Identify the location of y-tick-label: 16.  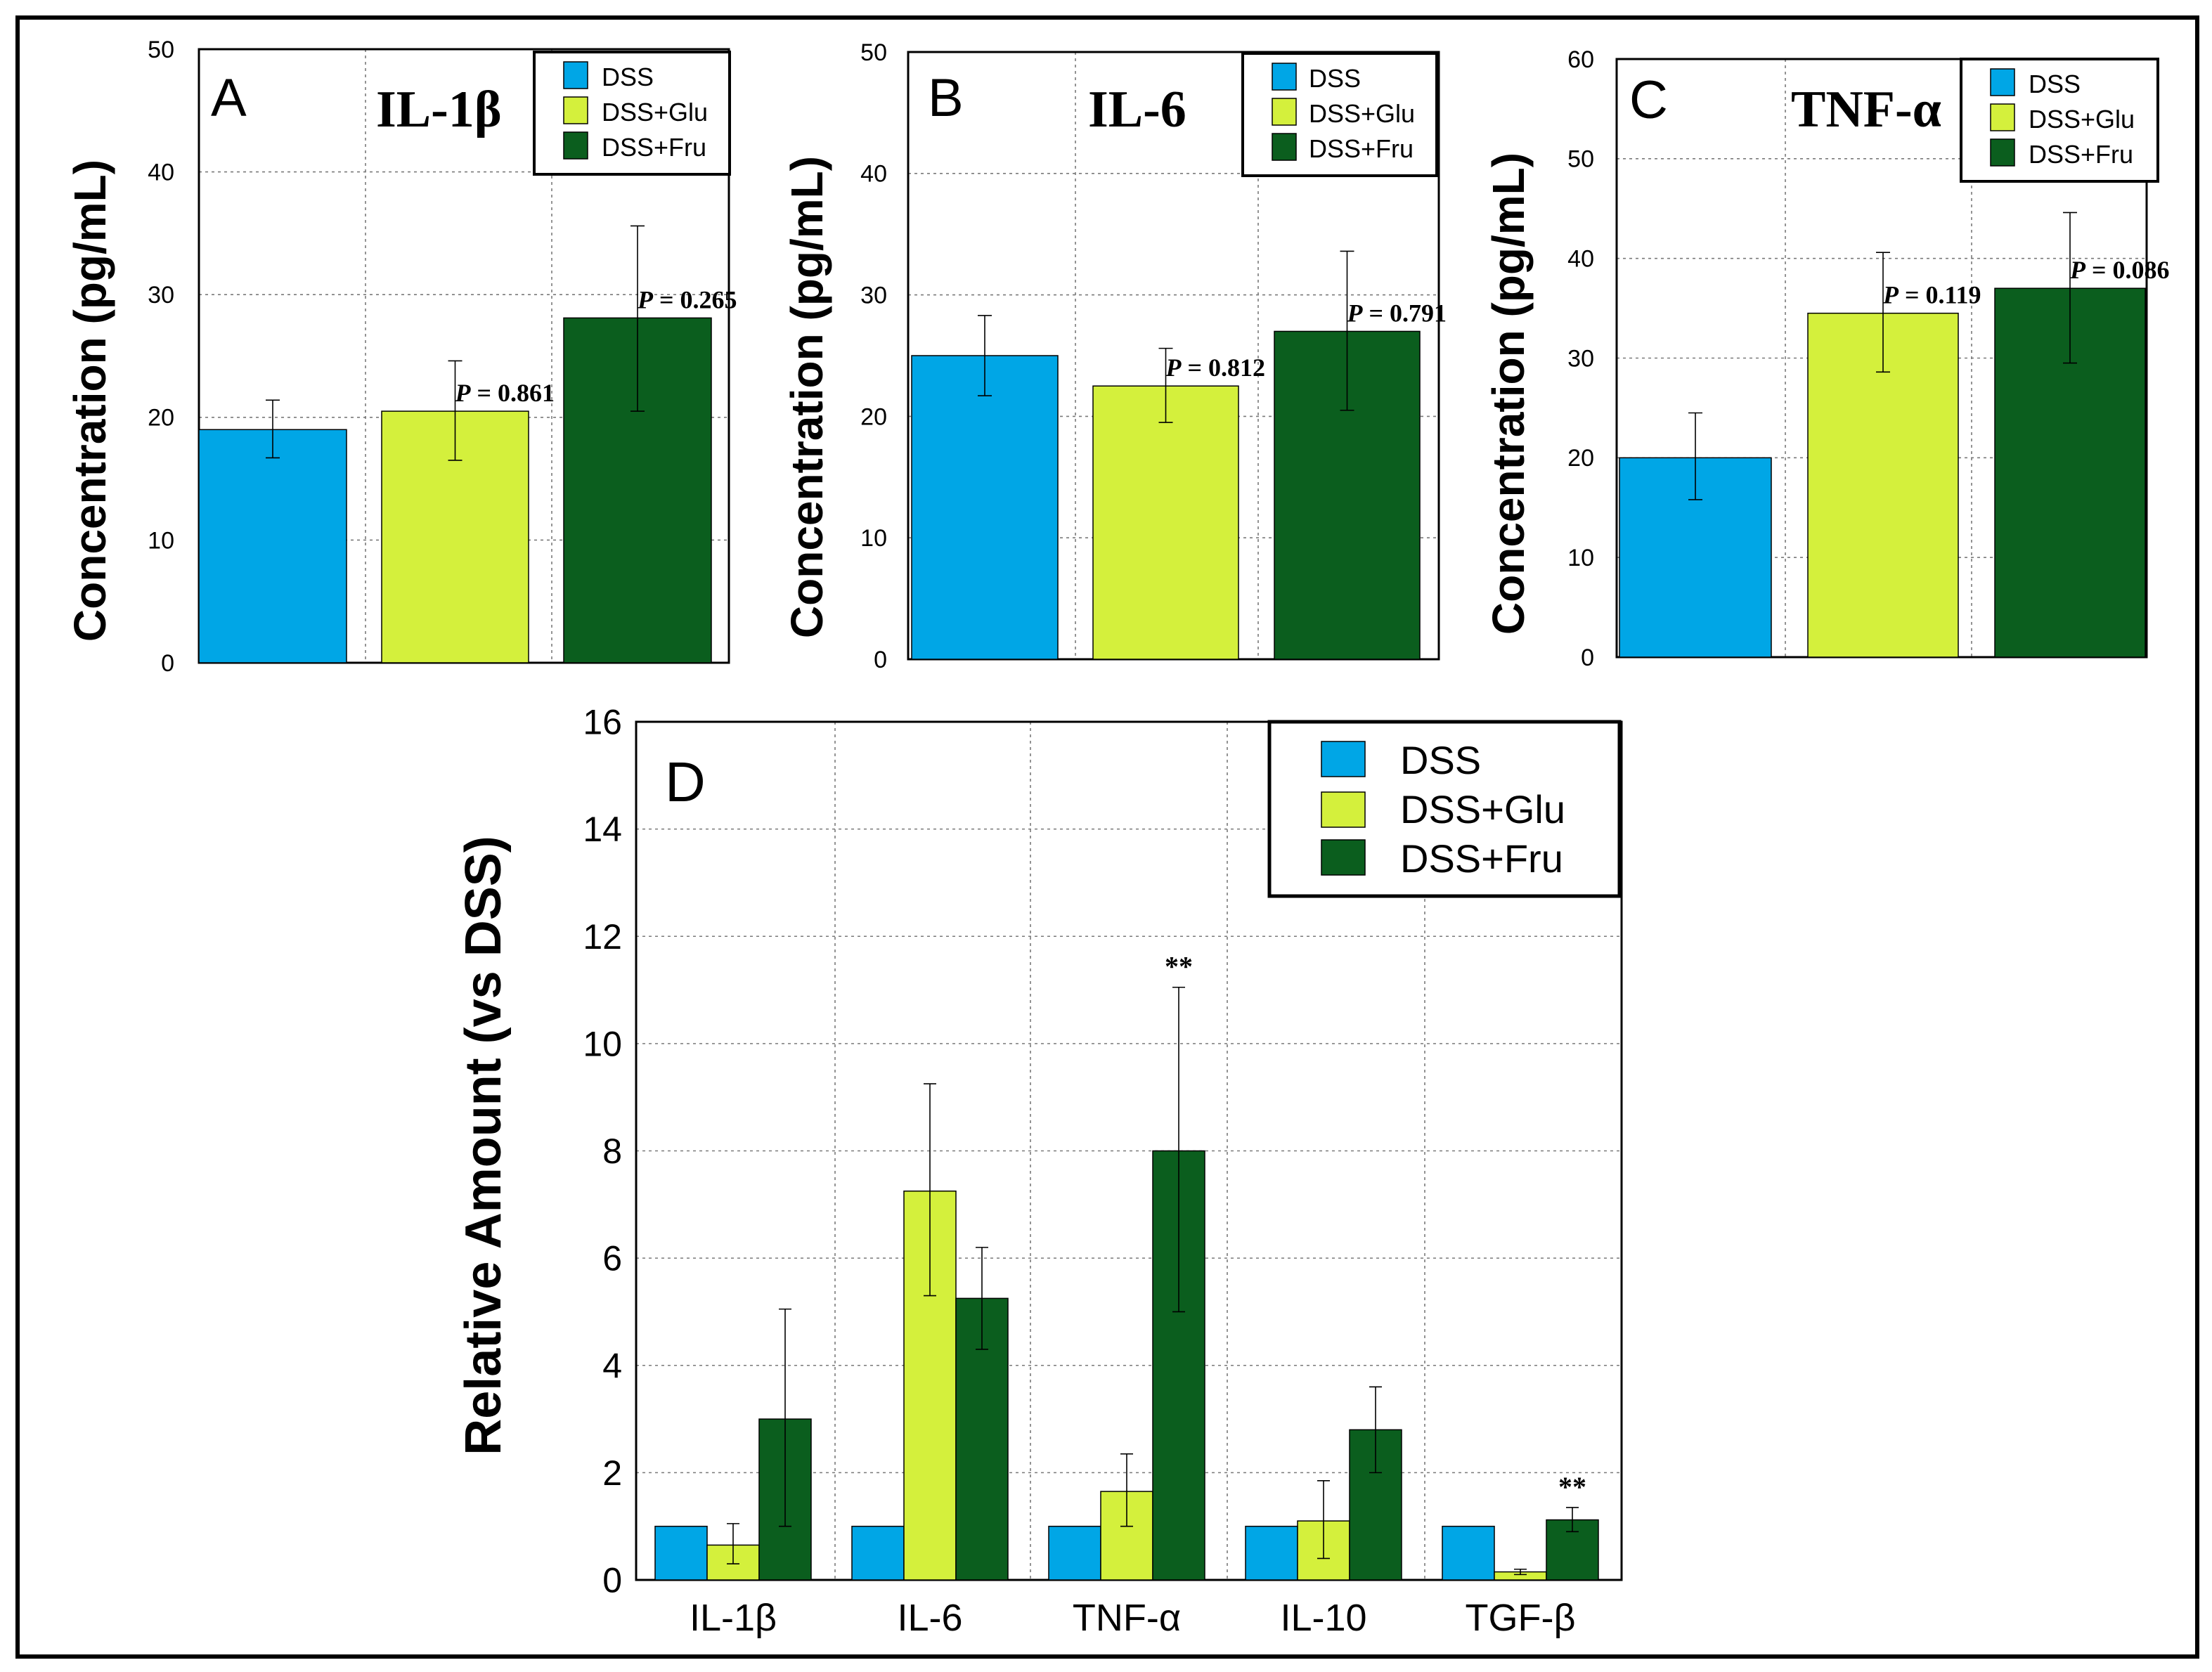
(602, 722).